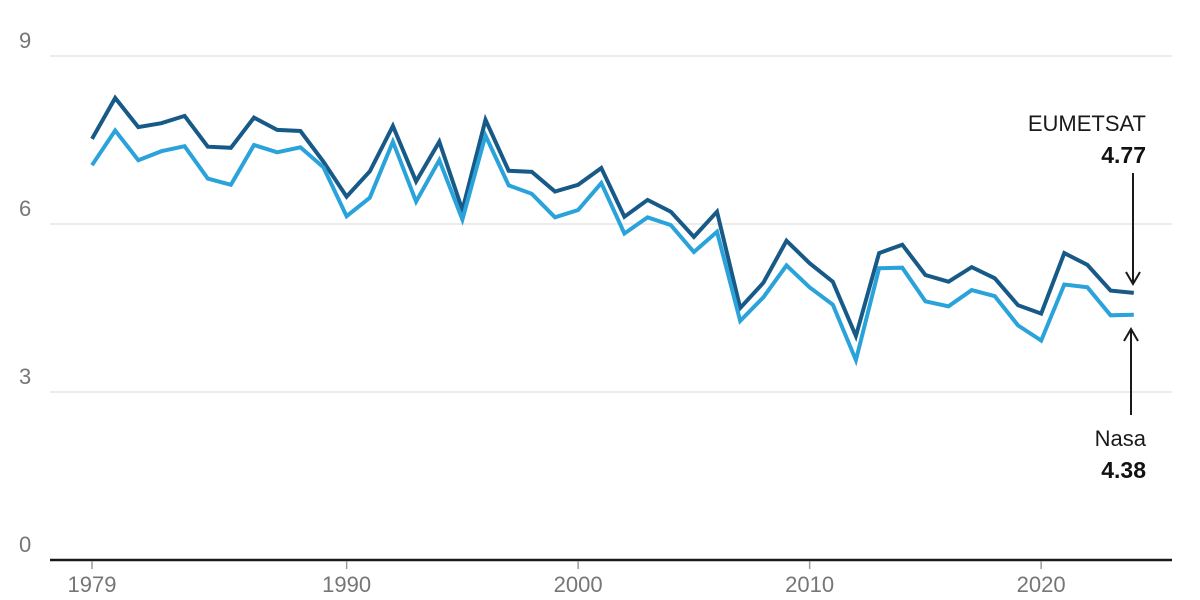  Describe the element at coordinates (92, 584) in the screenshot. I see `x-tick-label-1979: 1979` at that location.